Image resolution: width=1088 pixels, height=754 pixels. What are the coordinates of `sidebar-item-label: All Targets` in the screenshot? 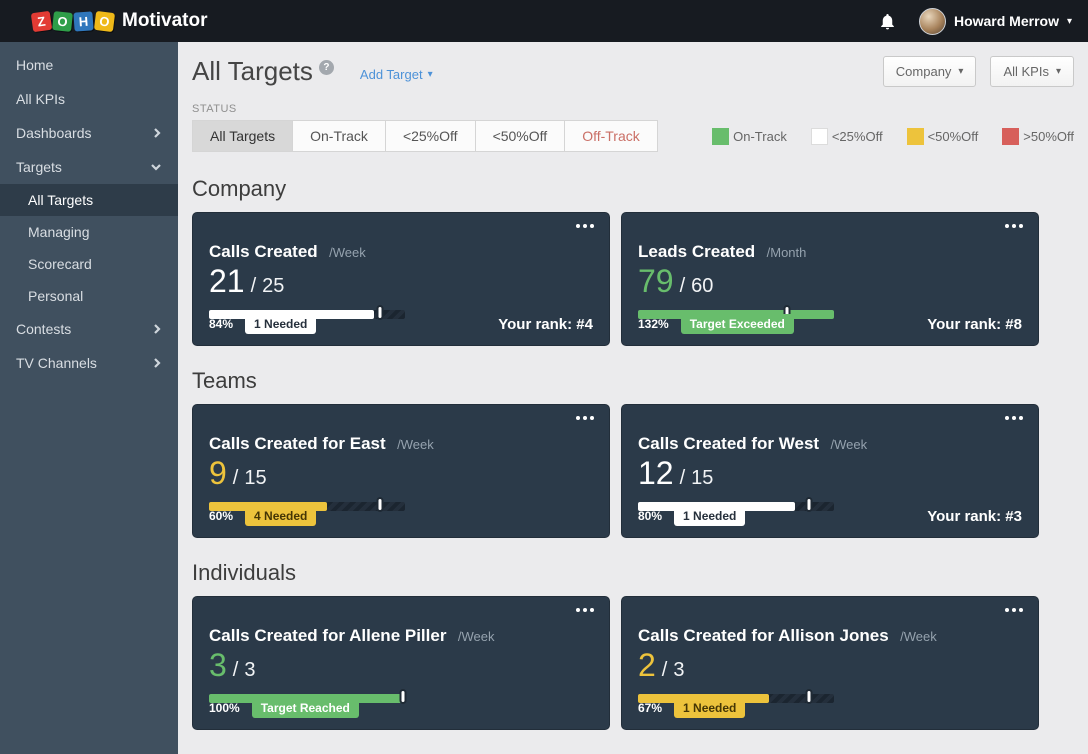 It's located at (61, 200).